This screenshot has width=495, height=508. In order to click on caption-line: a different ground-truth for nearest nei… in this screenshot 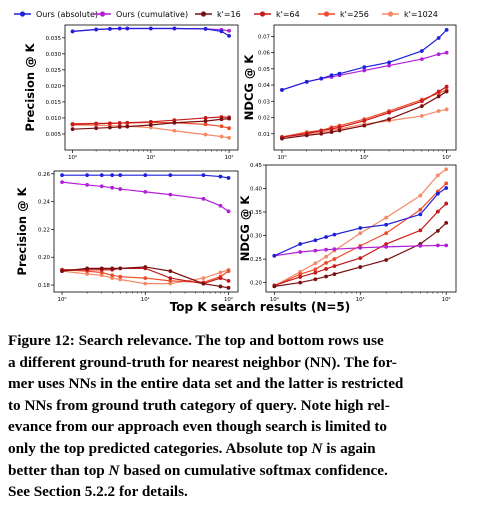, I will do `click(202, 362)`.